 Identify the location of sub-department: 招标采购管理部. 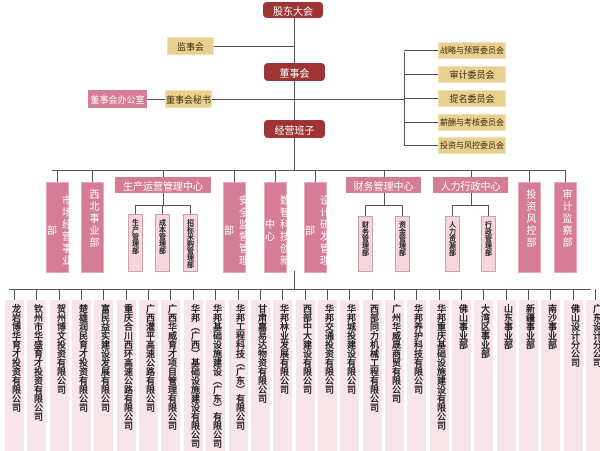
(190, 243).